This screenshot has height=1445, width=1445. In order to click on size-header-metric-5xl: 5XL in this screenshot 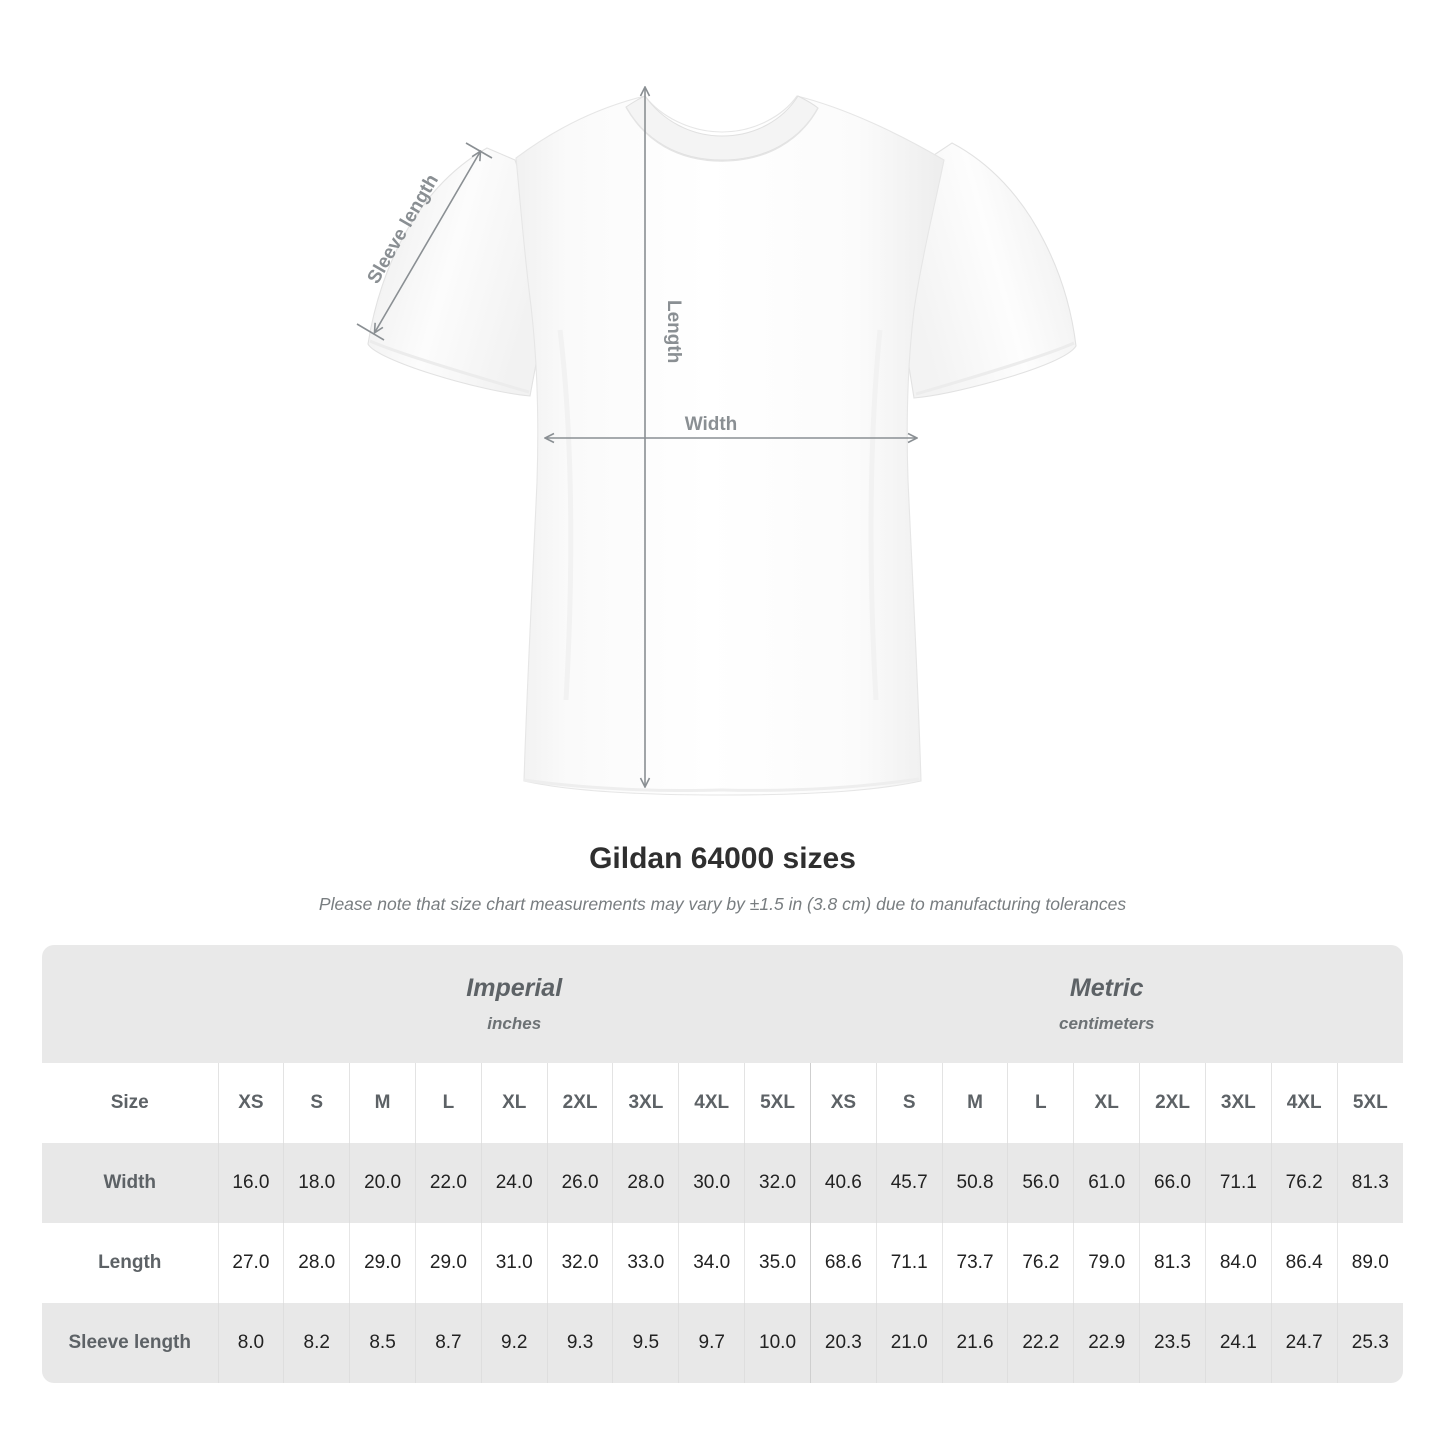, I will do `click(1369, 1103)`.